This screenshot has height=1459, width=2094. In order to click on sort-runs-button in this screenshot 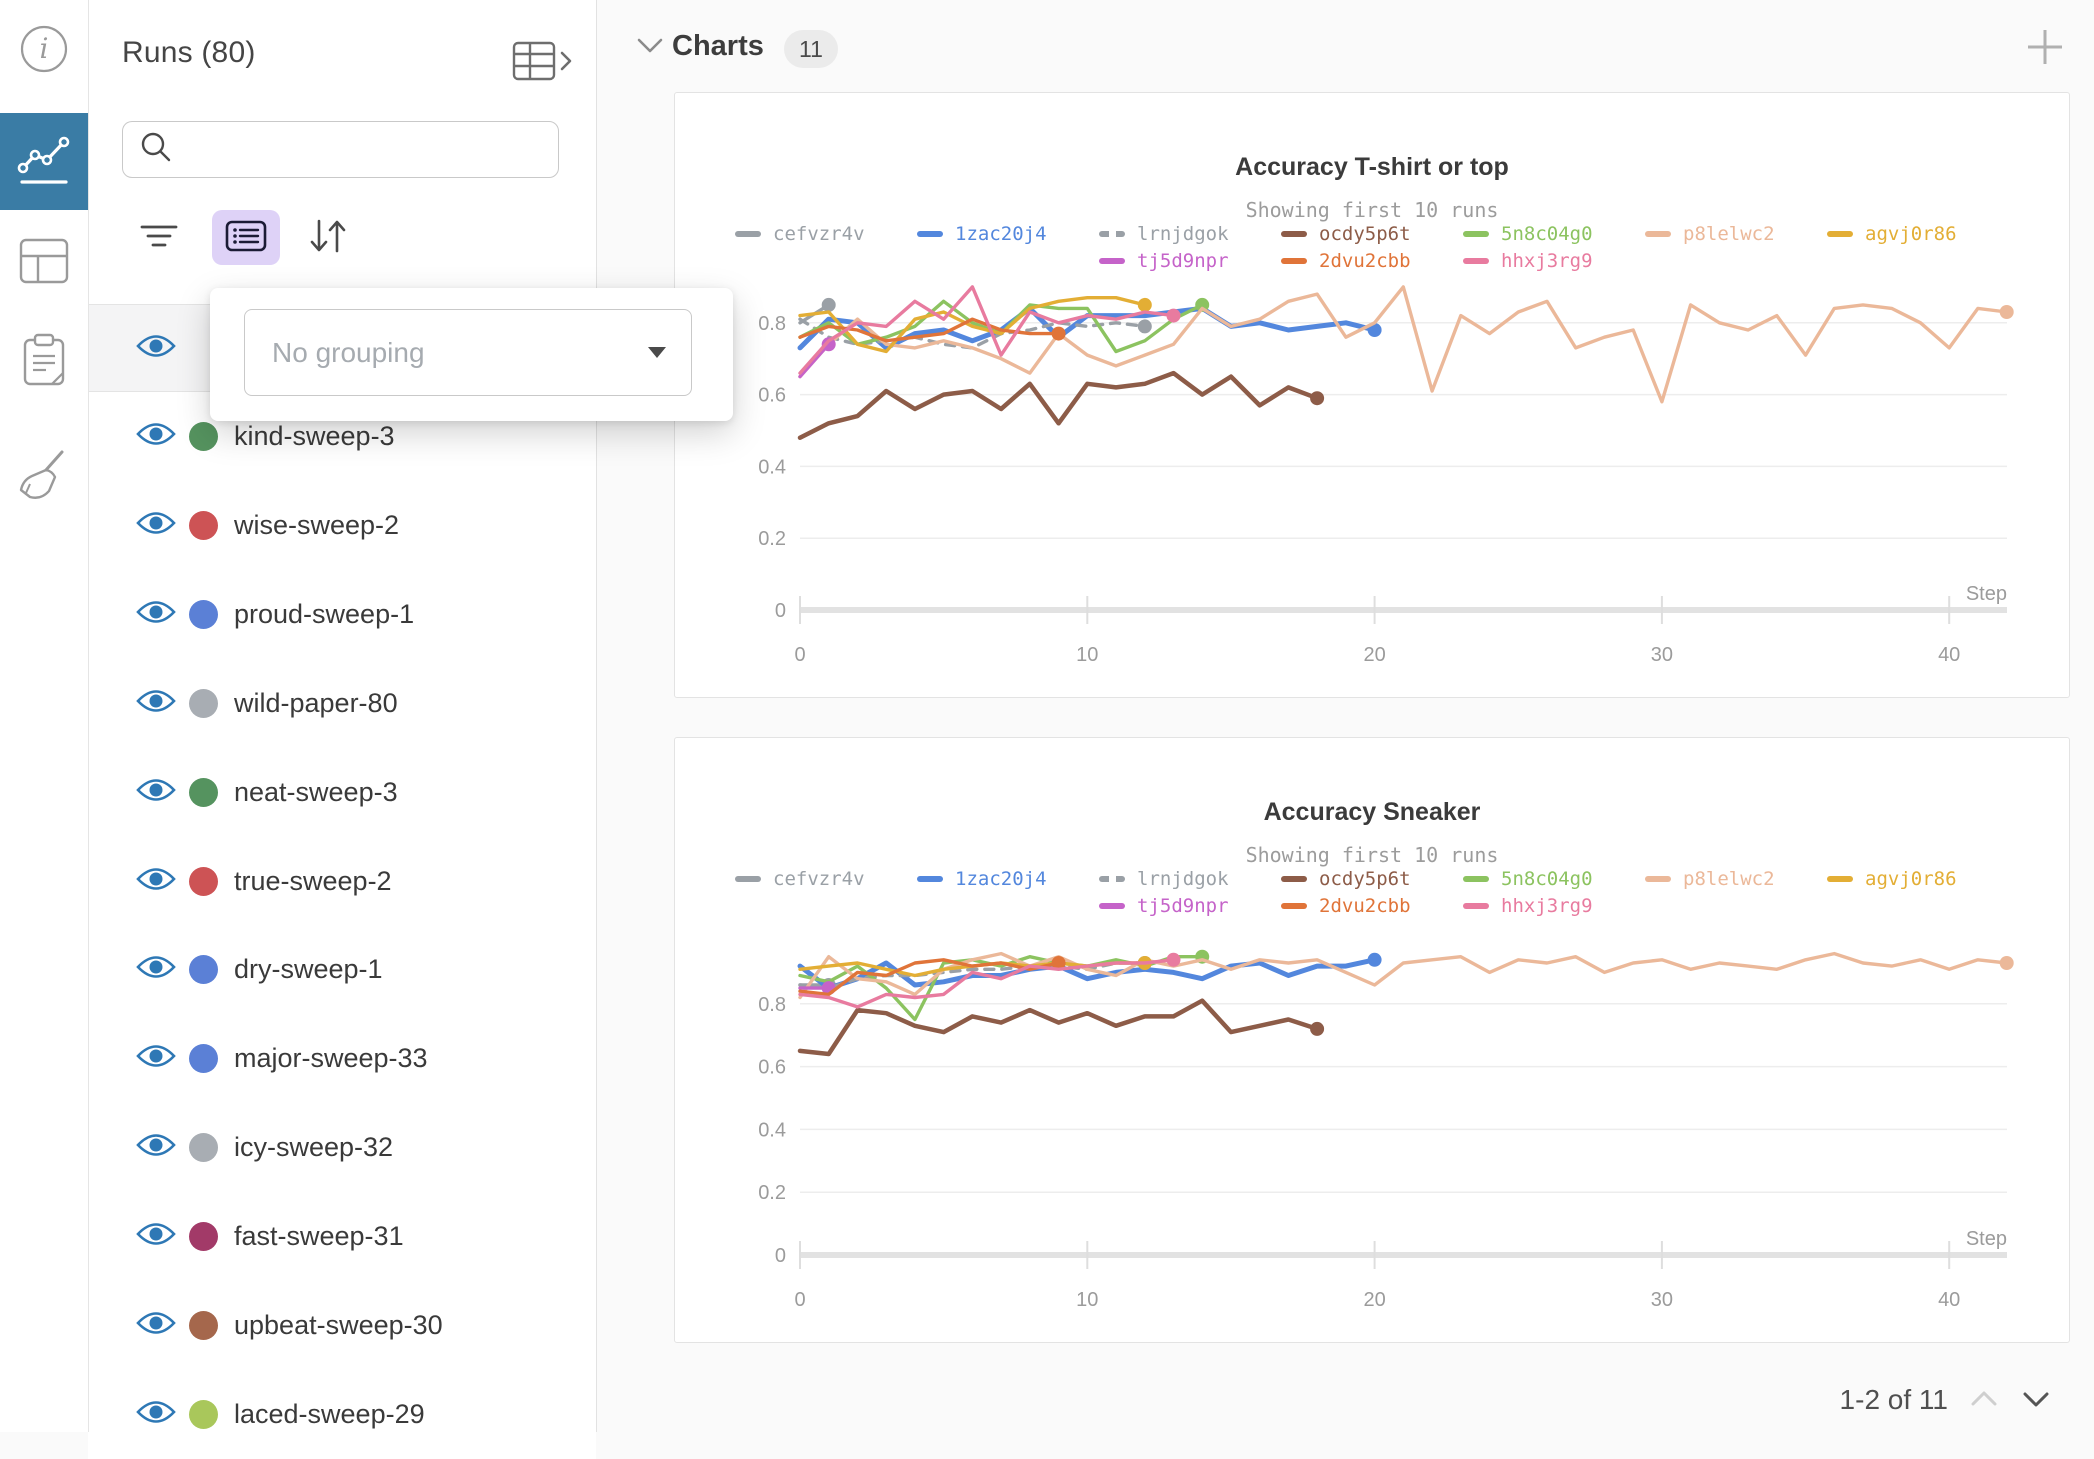, I will do `click(328, 237)`.